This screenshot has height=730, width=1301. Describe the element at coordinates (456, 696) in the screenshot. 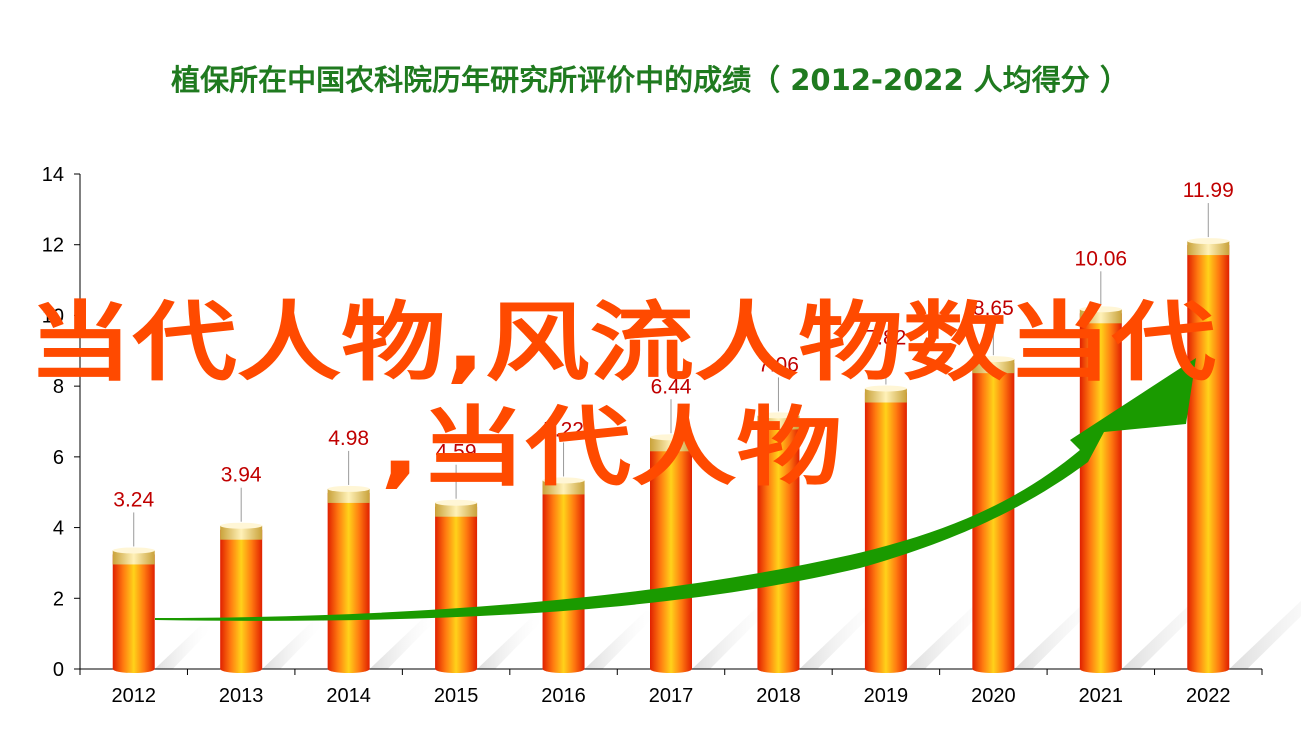

I see `x-tick-label: 2015` at that location.